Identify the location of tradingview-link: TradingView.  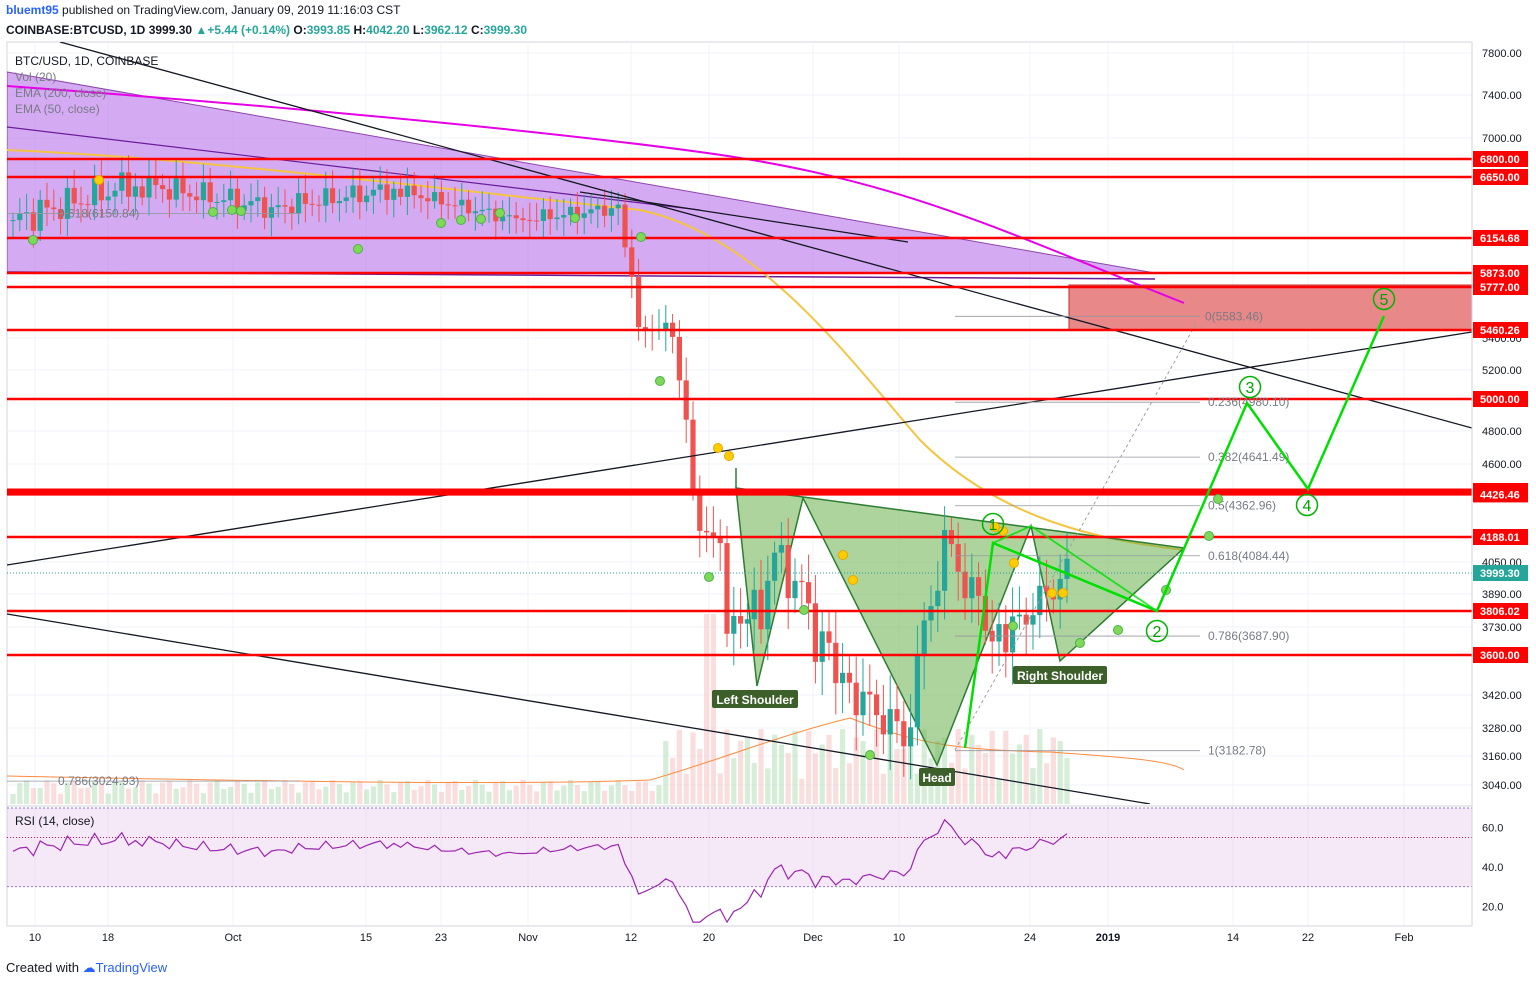
(131, 967).